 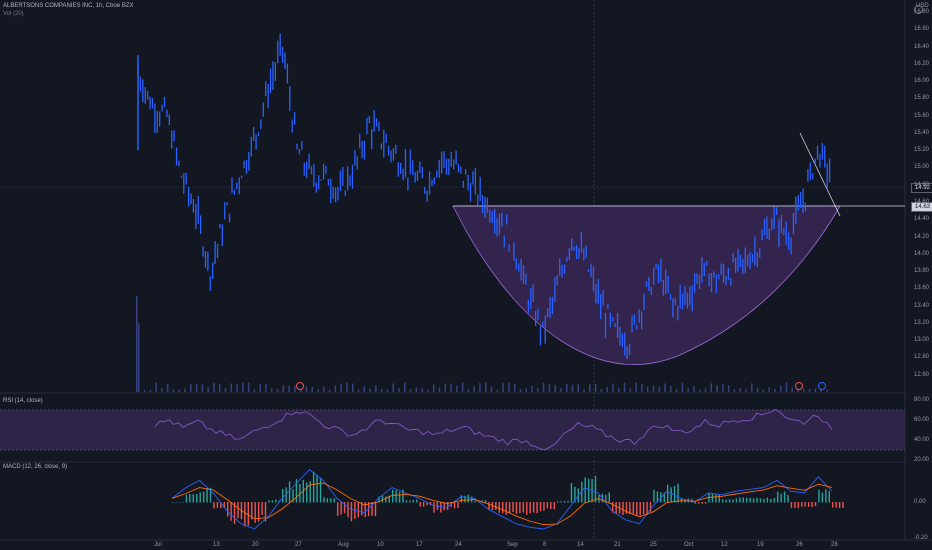 I want to click on time-axis-tick: 26, so click(x=799, y=545).